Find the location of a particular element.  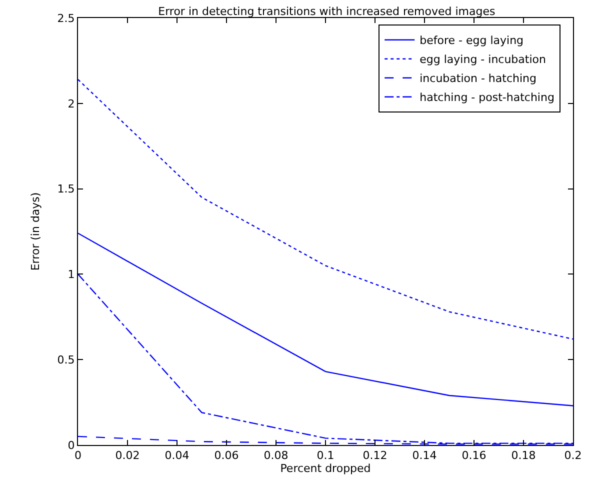

x-tick-label: 0.1 is located at coordinates (325, 455).